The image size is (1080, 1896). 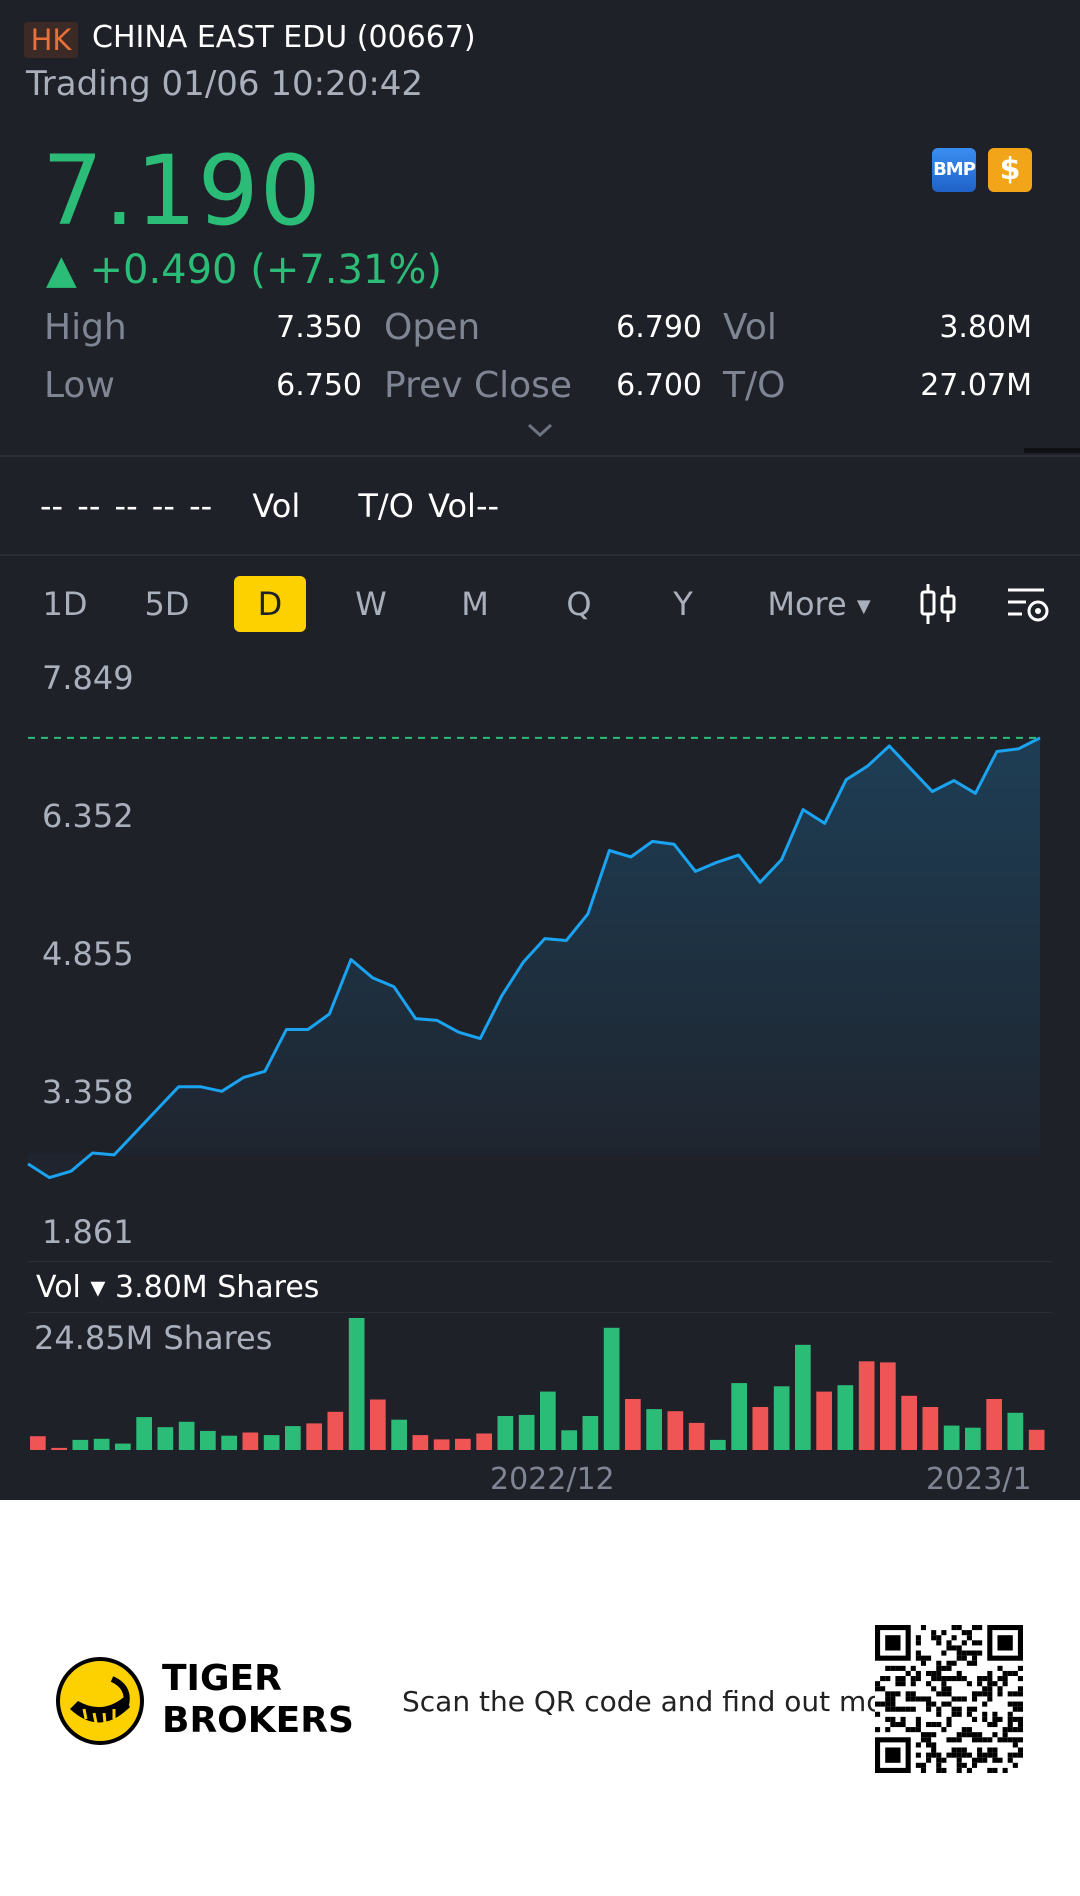 What do you see at coordinates (985, 327) in the screenshot?
I see `vol-value: 3.80M` at bounding box center [985, 327].